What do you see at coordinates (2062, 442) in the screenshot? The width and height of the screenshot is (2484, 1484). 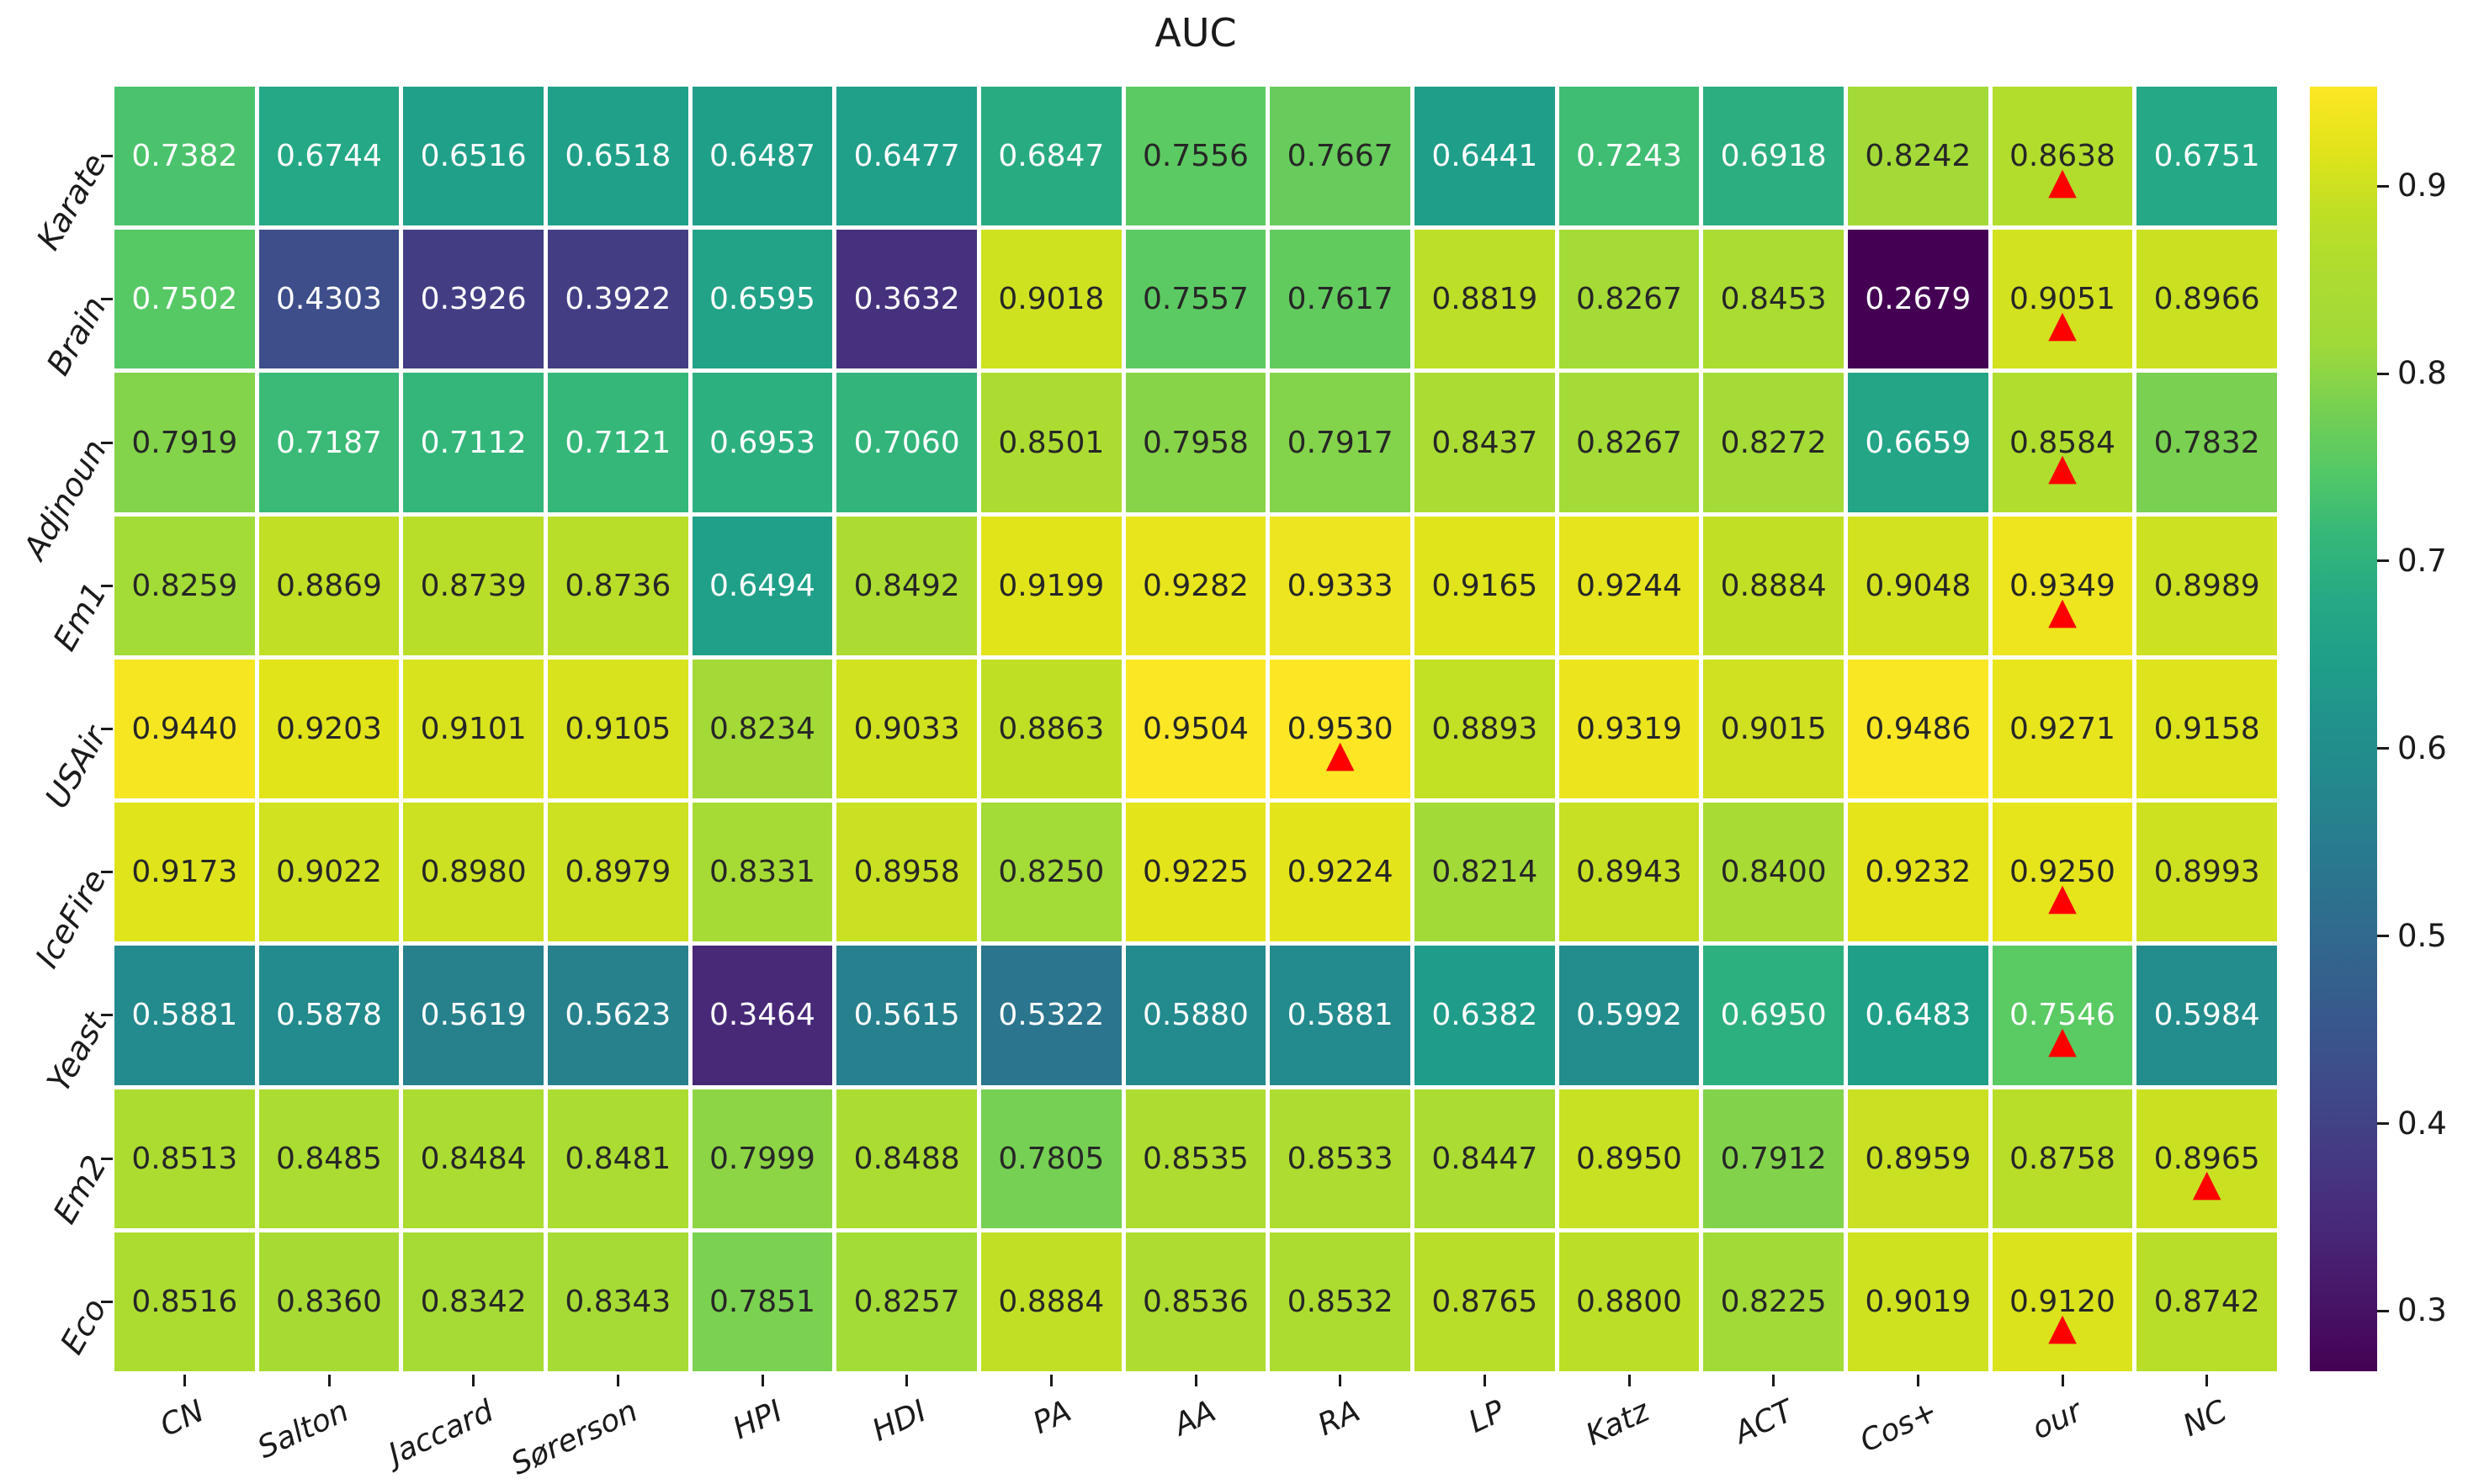 I see `cell-value: 0.8584` at bounding box center [2062, 442].